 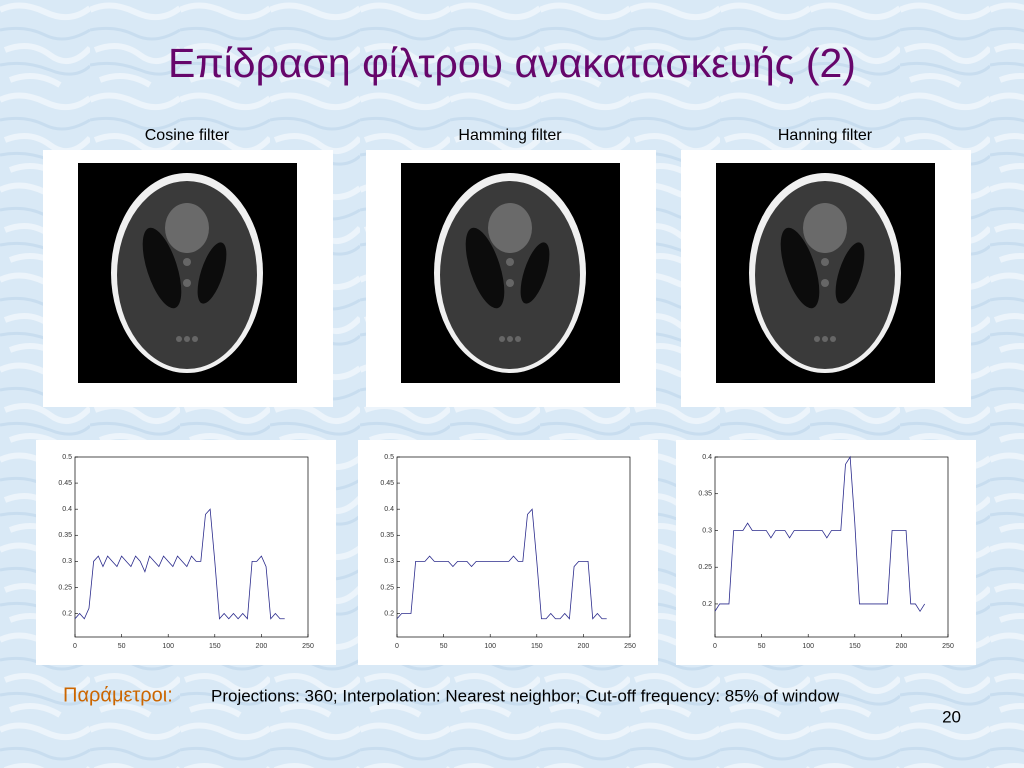 I want to click on slide-title: Επίδραση φίλτρου ανακατασκευής (2), so click(x=512, y=63).